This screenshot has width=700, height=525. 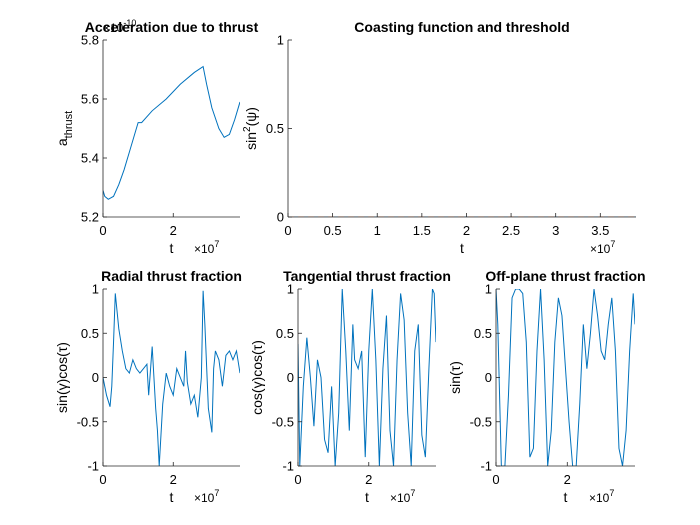 What do you see at coordinates (250, 128) in the screenshot?
I see `y-axis-label: sin2(ψ)` at bounding box center [250, 128].